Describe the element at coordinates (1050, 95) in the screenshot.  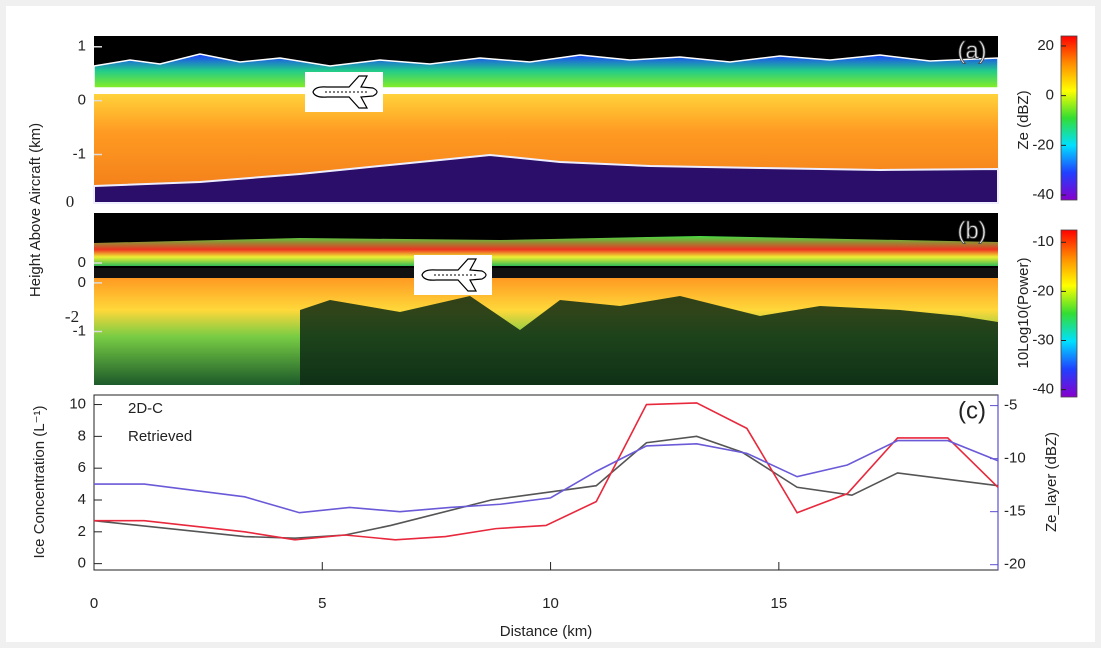
I see `colorbar-tick-label: 0` at that location.